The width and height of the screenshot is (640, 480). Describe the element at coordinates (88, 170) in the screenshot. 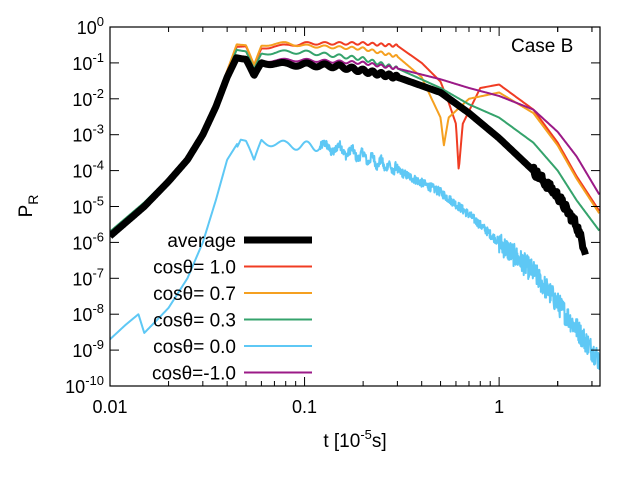

I see `y-tick-label: 10⁻⁴` at that location.